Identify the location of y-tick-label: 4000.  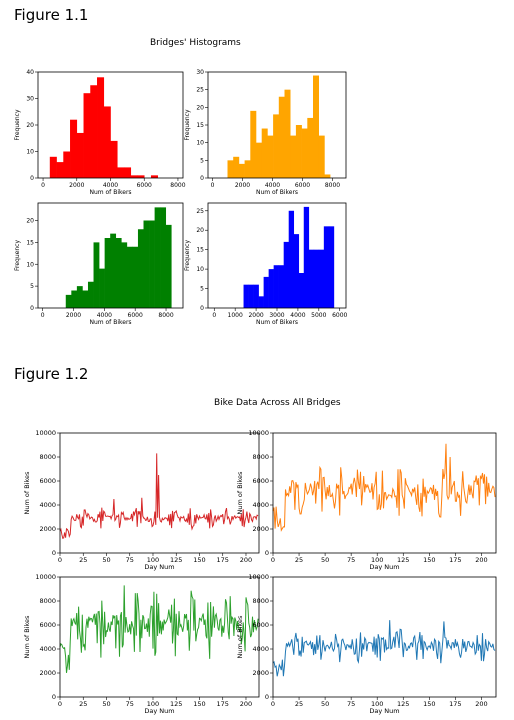
(47, 649).